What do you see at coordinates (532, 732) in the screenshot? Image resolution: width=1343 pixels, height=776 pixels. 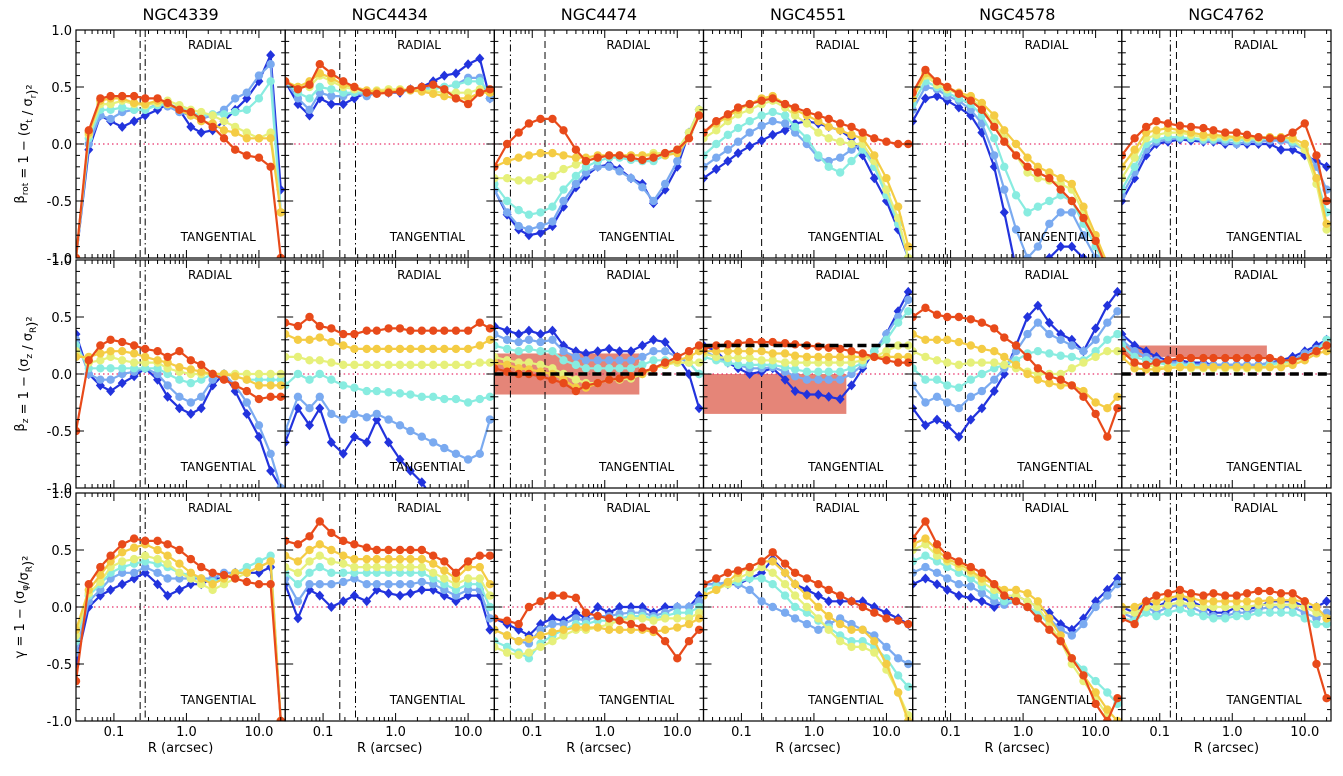 I see `xtick-label: 0.1` at bounding box center [532, 732].